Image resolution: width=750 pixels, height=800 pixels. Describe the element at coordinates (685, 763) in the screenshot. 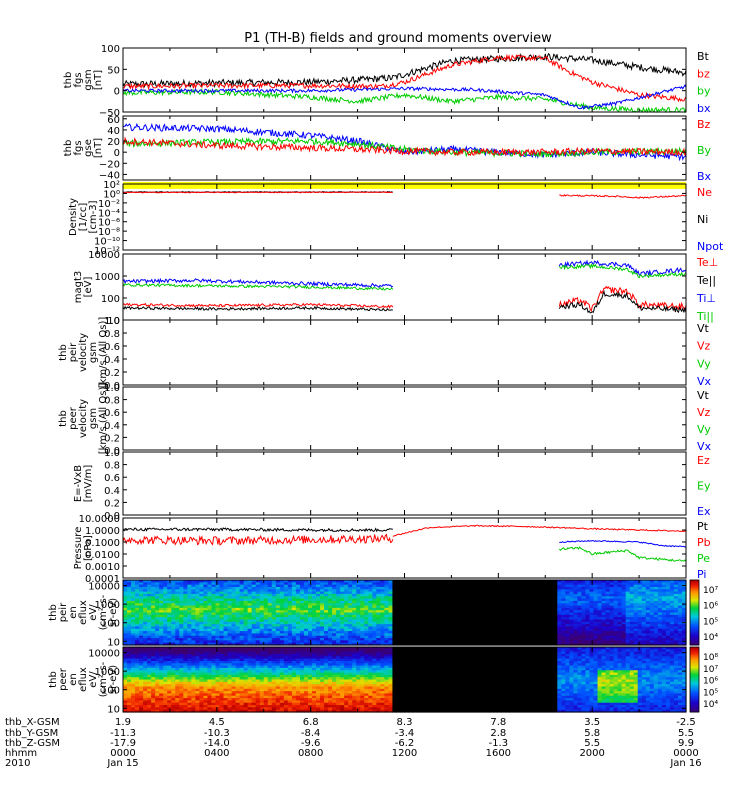

I see `axis-value: Jan 16` at that location.